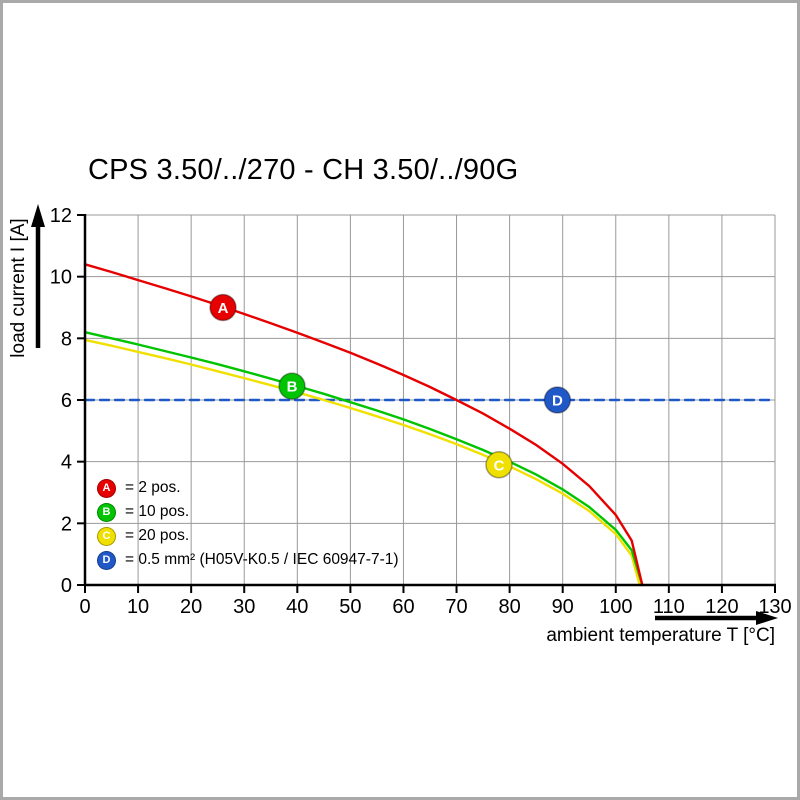 The height and width of the screenshot is (800, 800). What do you see at coordinates (767, 618) in the screenshot?
I see `x-axis-arrow-head-icon` at bounding box center [767, 618].